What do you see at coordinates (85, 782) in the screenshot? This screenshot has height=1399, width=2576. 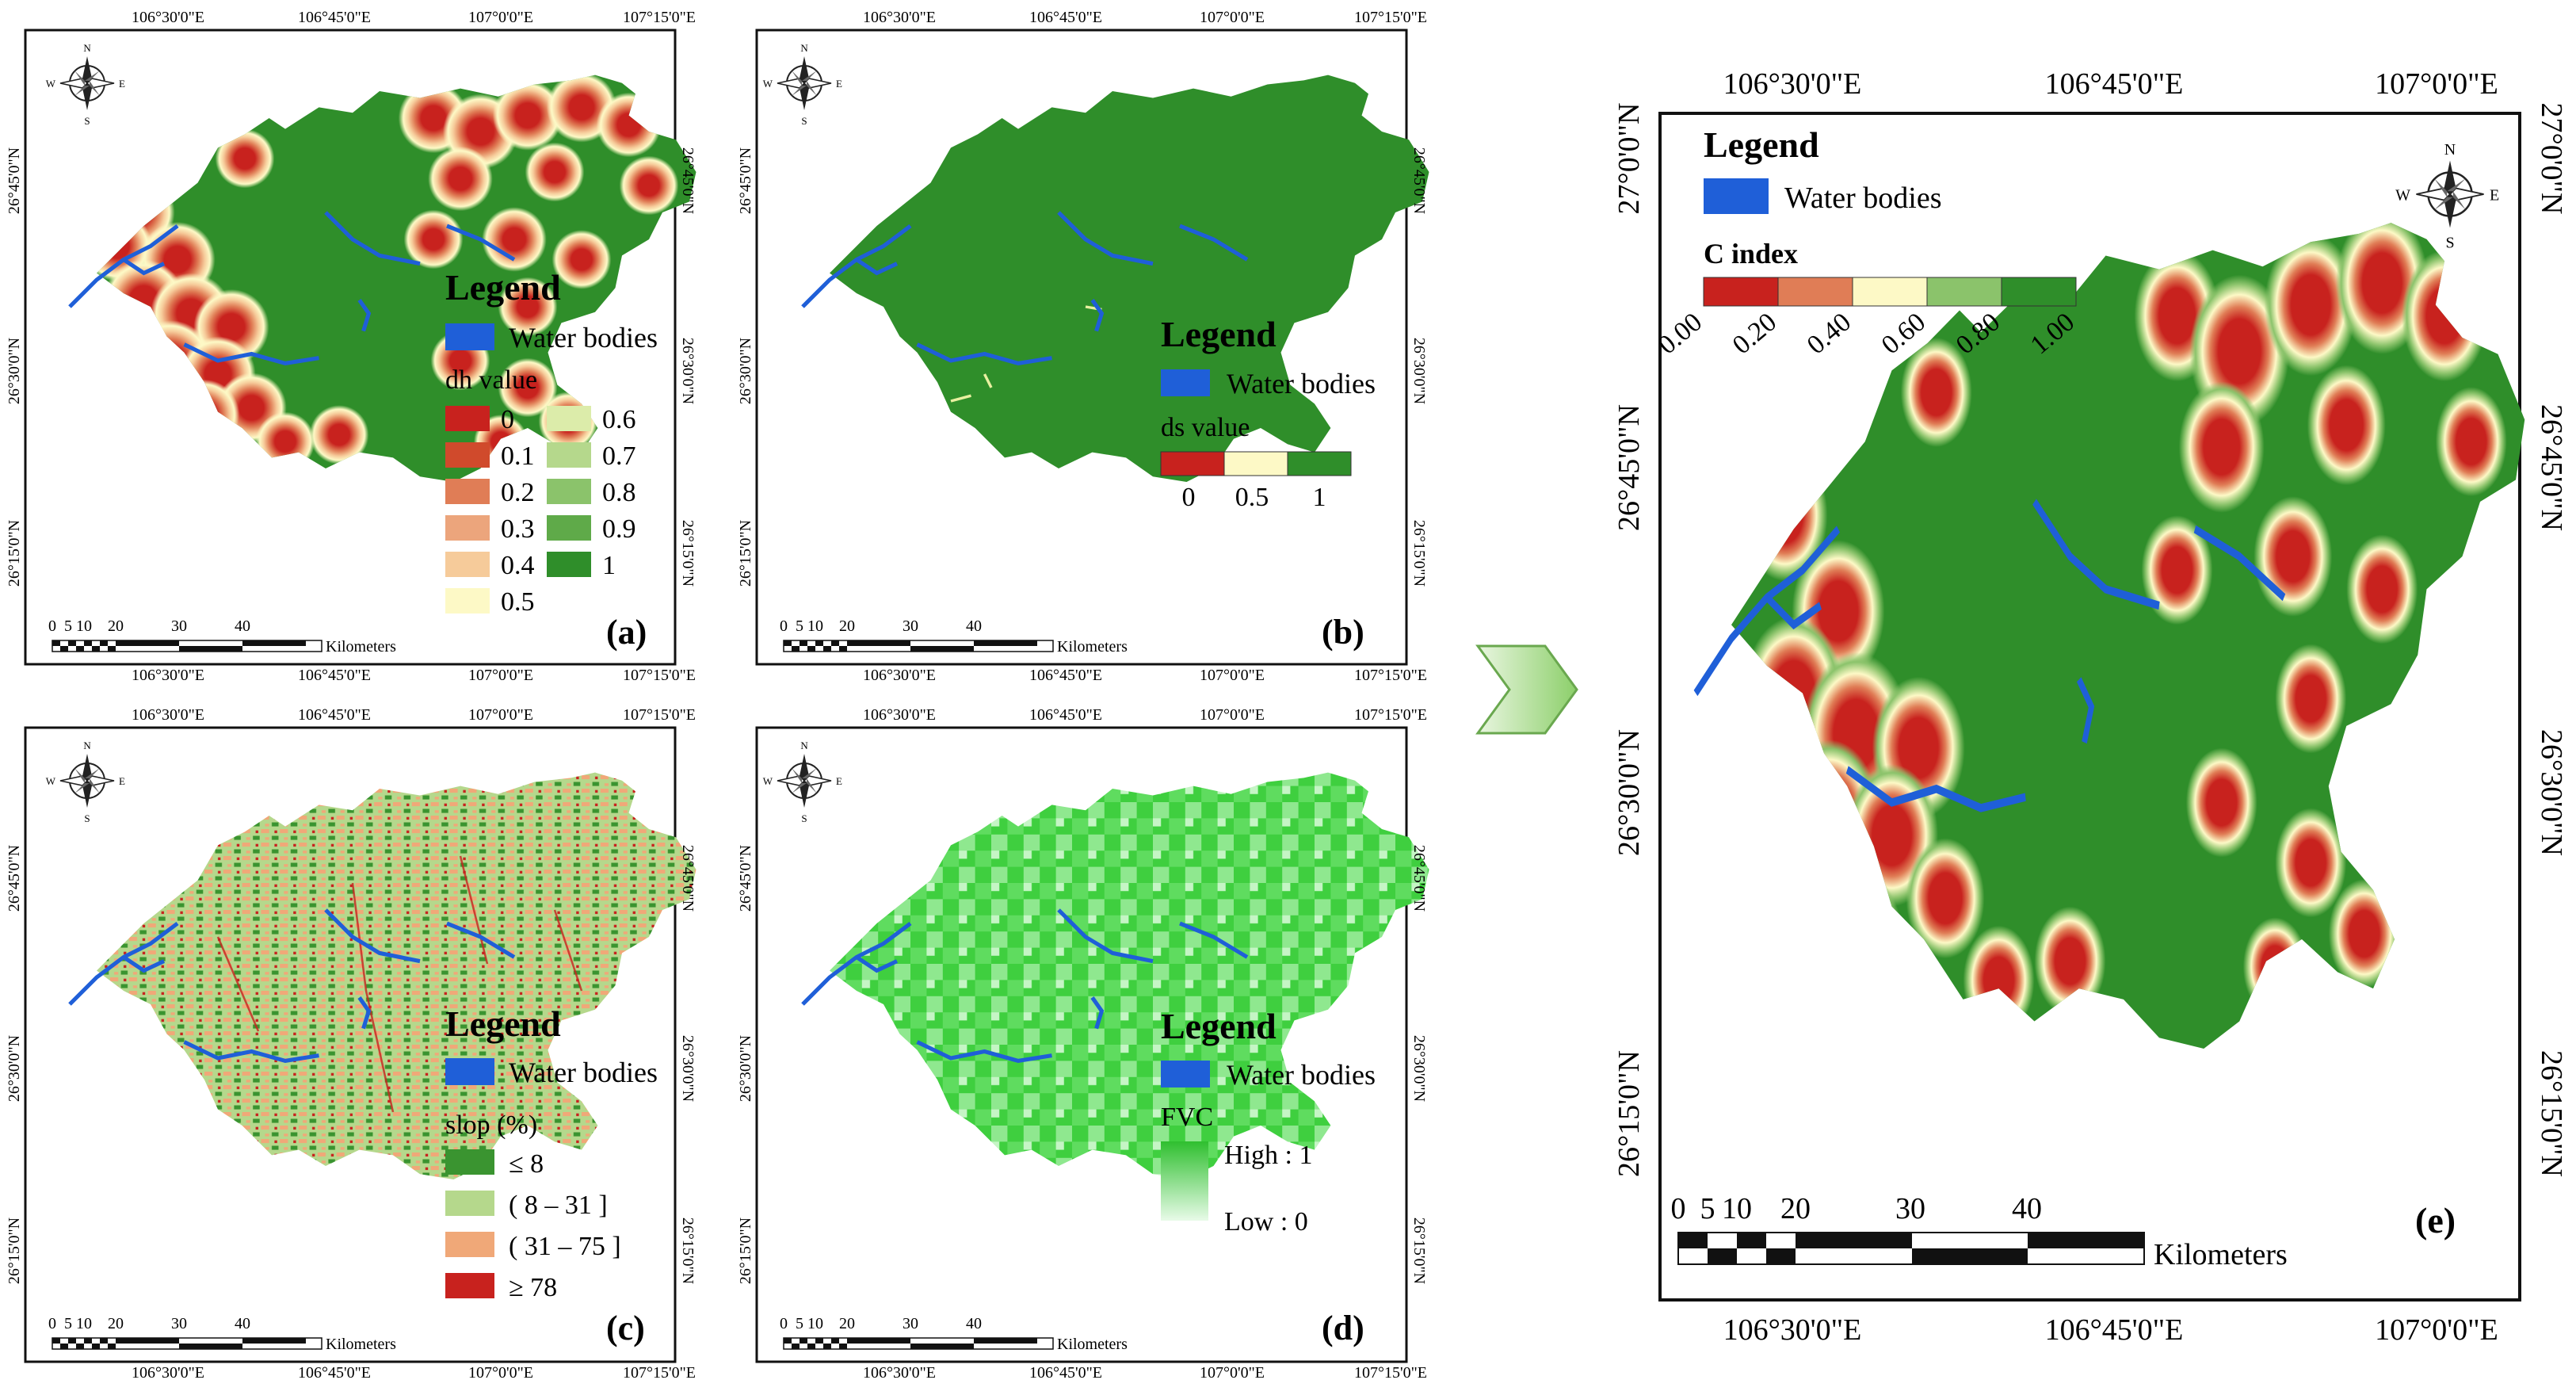 I see `panel-c-compass: N S E W` at bounding box center [85, 782].